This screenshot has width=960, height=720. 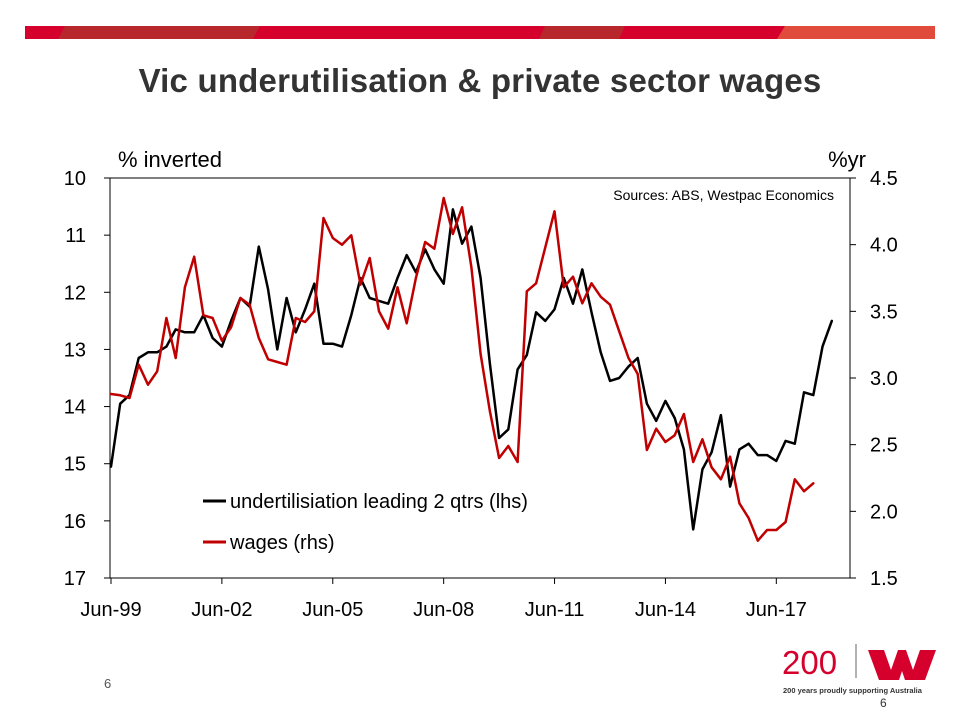 I want to click on left-tick-label: 15, so click(x=75, y=465).